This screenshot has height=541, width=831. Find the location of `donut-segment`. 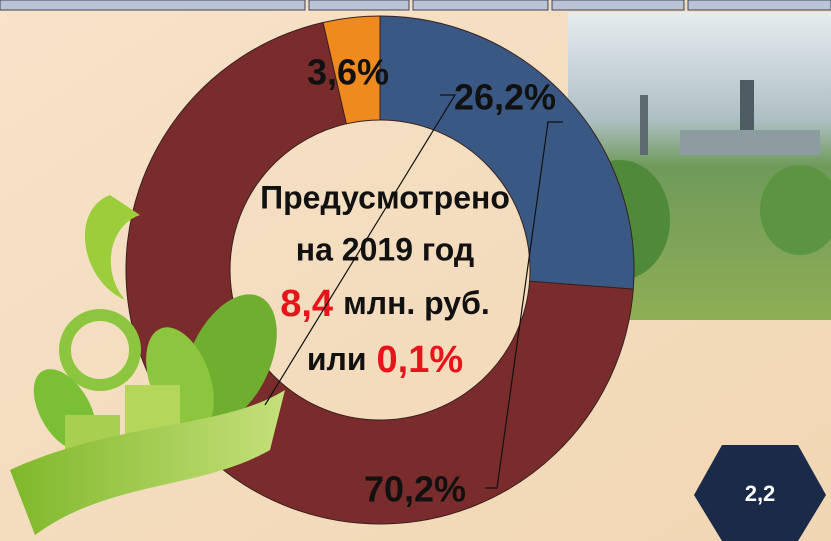

donut-segment is located at coordinates (351, 70).